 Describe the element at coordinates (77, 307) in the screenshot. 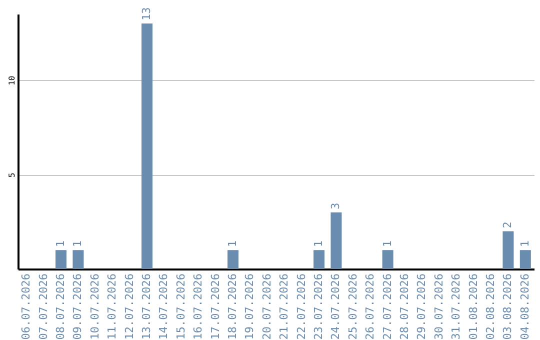

I see `x-tick-label: 09.07.2026` at that location.